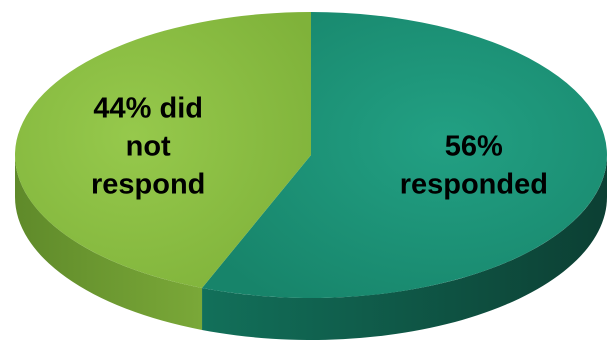 The image size is (614, 350). I want to click on slice-label-1-line-2: respond, so click(148, 185).